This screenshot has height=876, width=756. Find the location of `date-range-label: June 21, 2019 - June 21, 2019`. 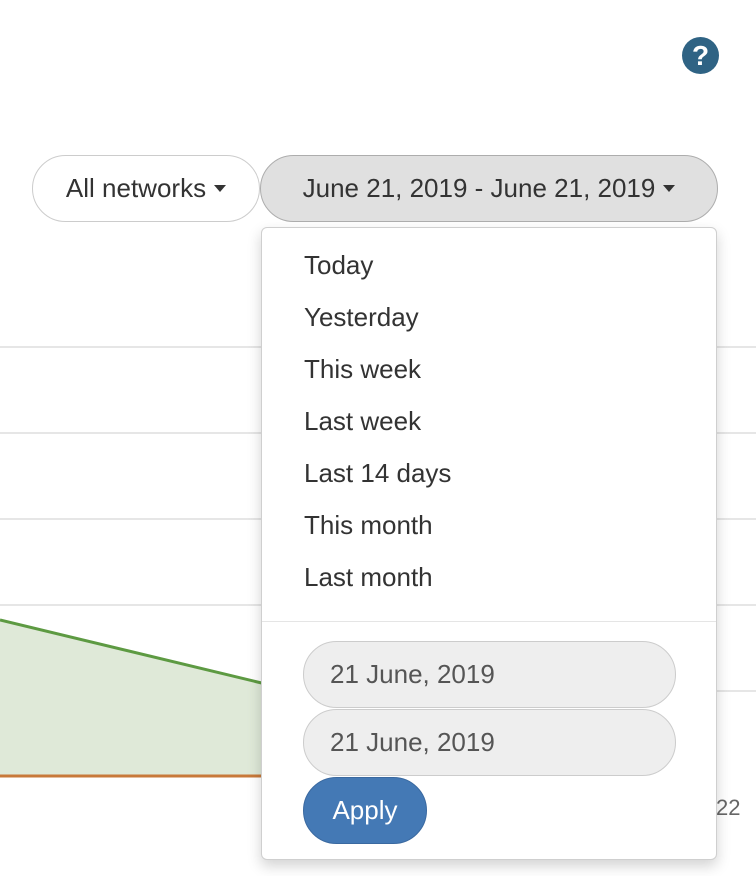

date-range-label: June 21, 2019 - June 21, 2019 is located at coordinates (479, 188).